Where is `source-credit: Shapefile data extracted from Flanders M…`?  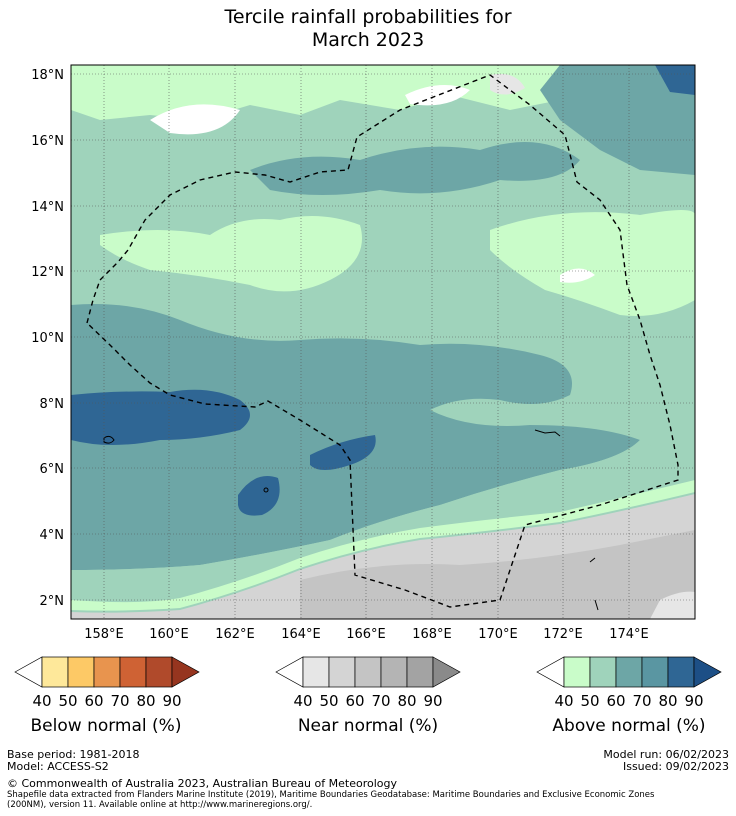
source-credit: Shapefile data extracted from Flanders M… is located at coordinates (367, 800).